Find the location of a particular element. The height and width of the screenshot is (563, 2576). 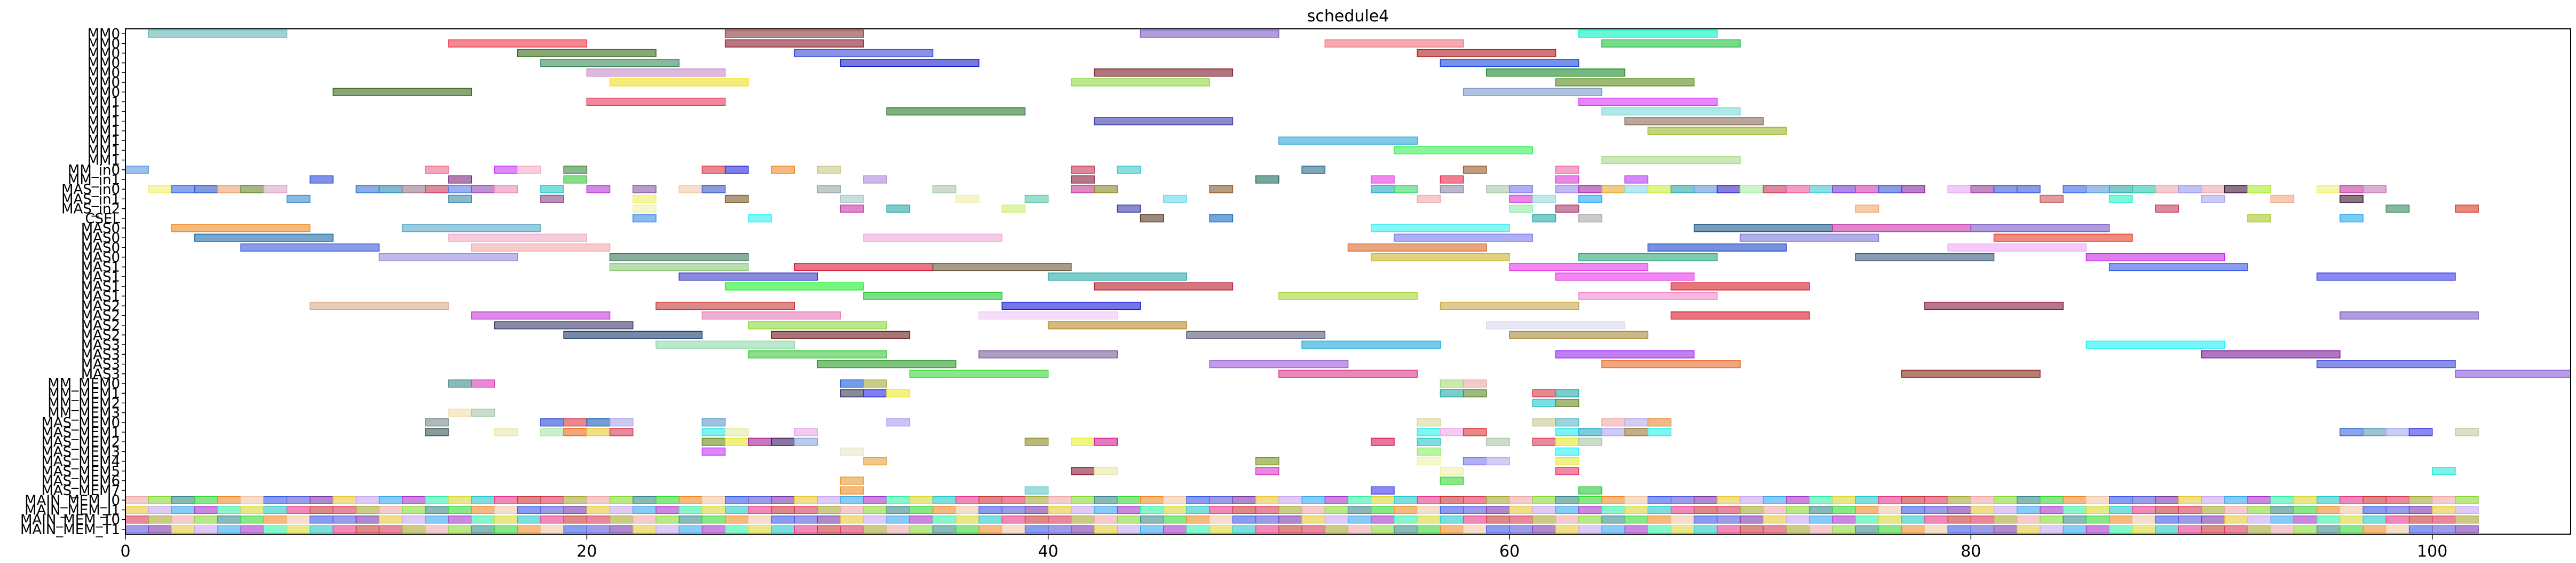

row-label: MAS2 is located at coordinates (100, 335).